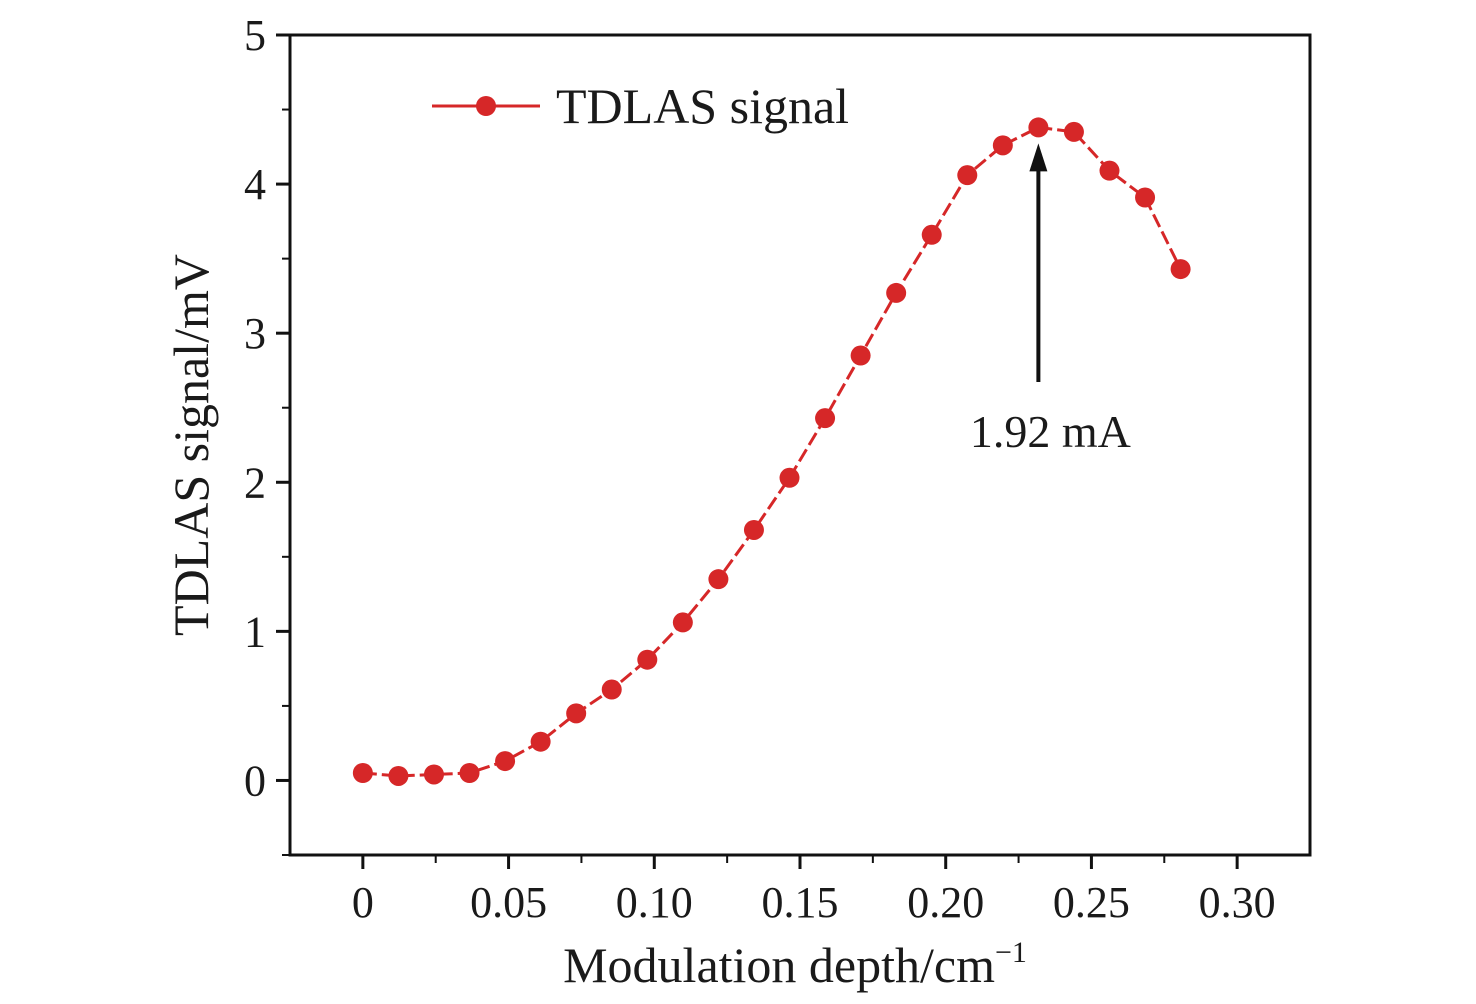  Describe the element at coordinates (654, 902) in the screenshot. I see `x-tick-label: 0.10` at that location.